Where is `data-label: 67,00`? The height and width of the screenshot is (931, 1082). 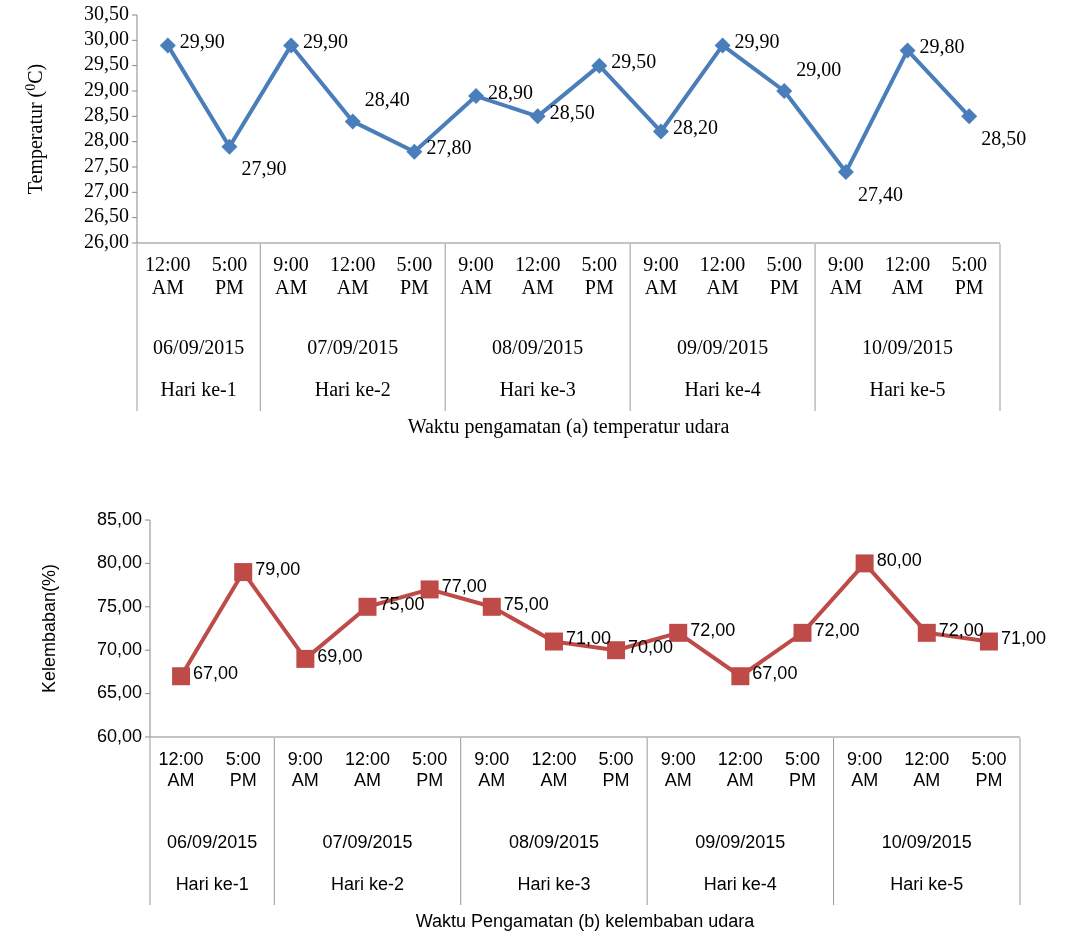 data-label: 67,00 is located at coordinates (216, 672).